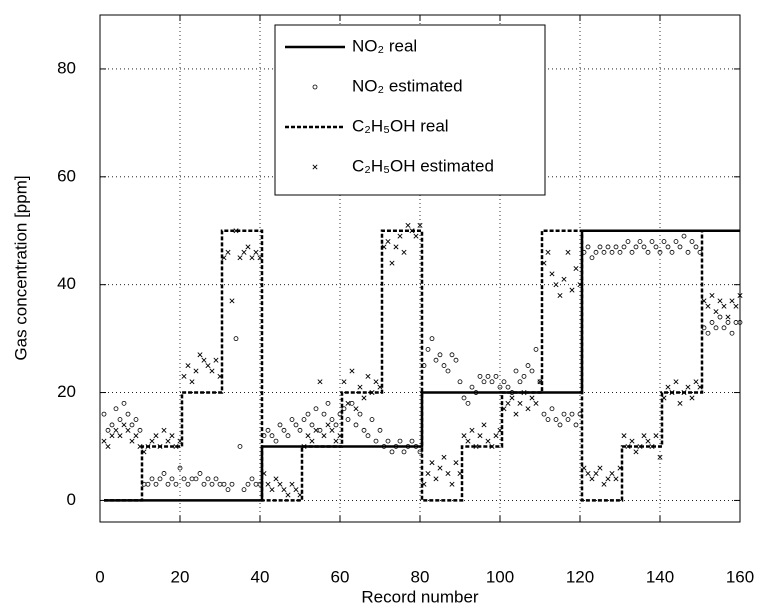 This screenshot has width=759, height=607. Describe the element at coordinates (180, 576) in the screenshot. I see `x-tick-label: 20` at that location.